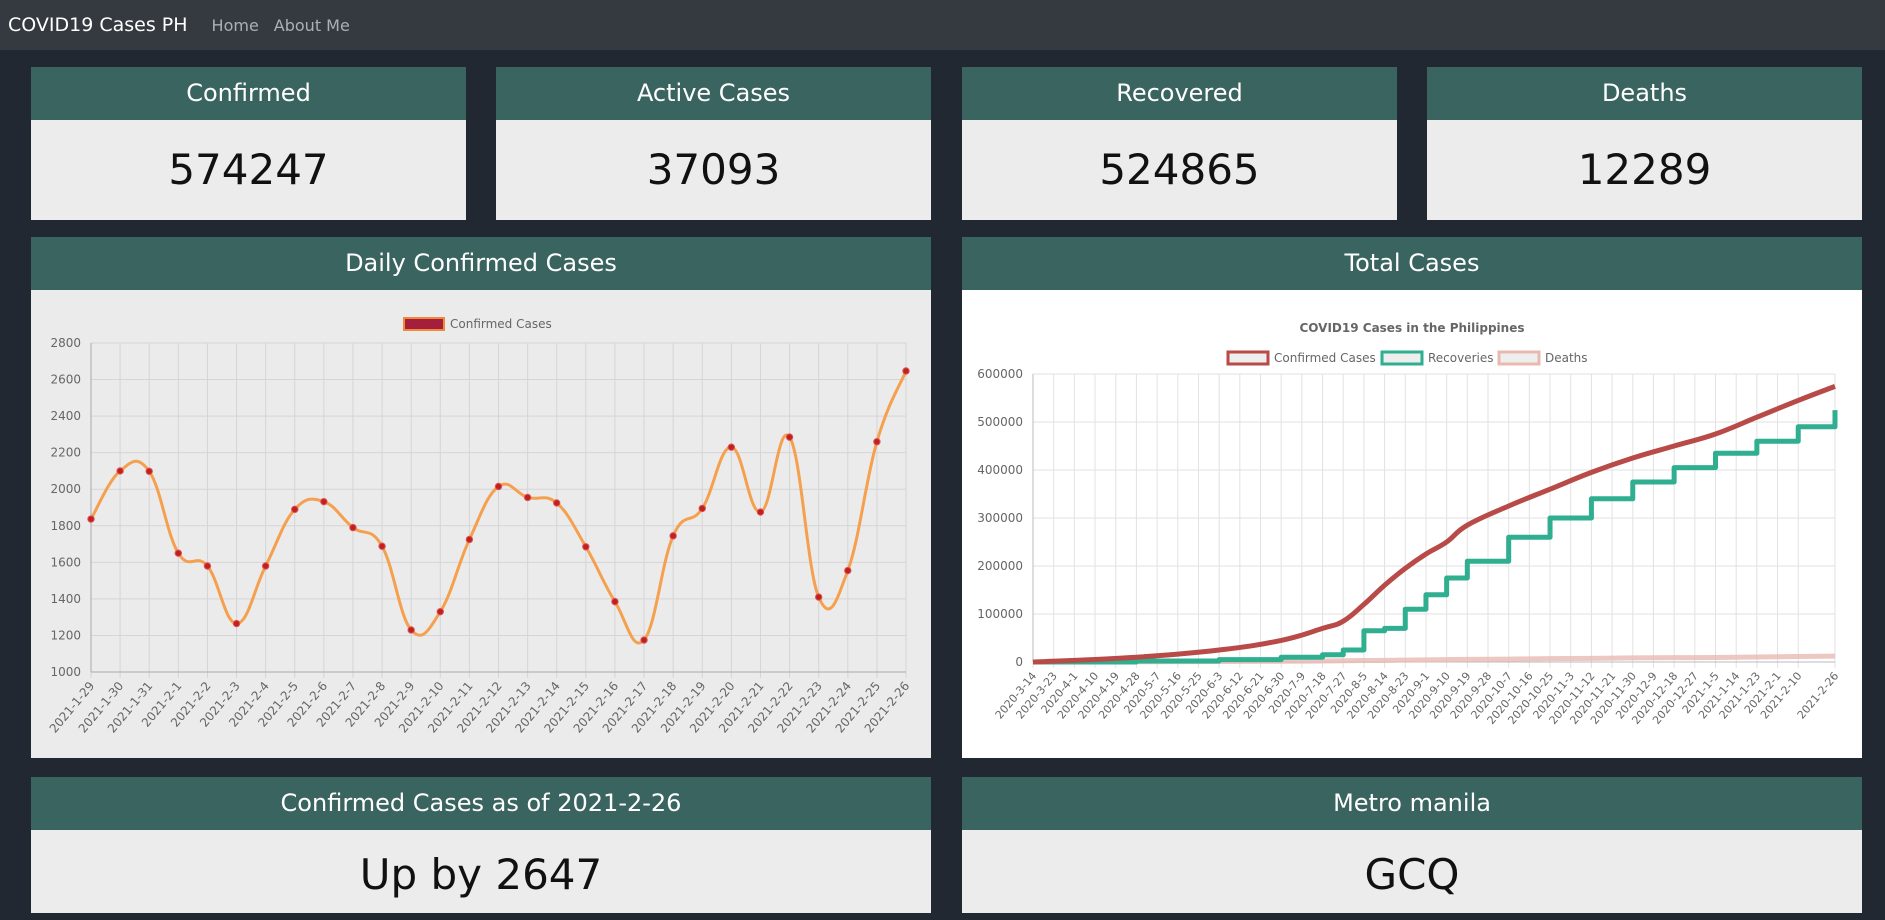 The height and width of the screenshot is (920, 1885). I want to click on card-title: Confirmed Cases as of 2021-2-26, so click(481, 803).